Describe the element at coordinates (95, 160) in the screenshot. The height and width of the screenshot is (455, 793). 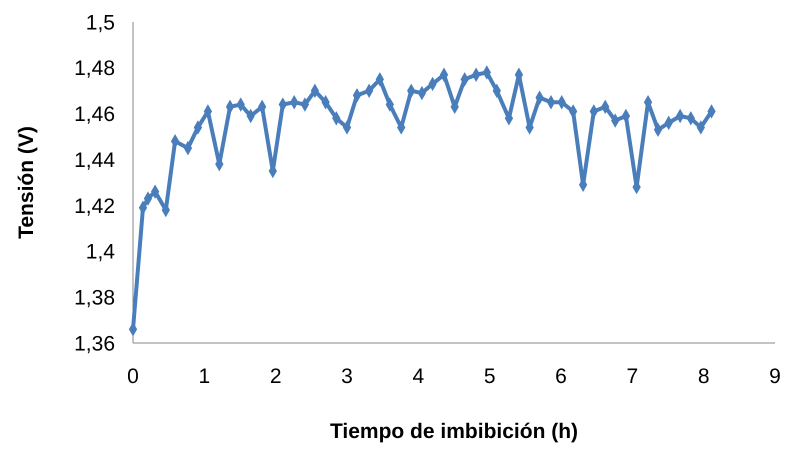
I see `y-tick-label: 1,44` at that location.